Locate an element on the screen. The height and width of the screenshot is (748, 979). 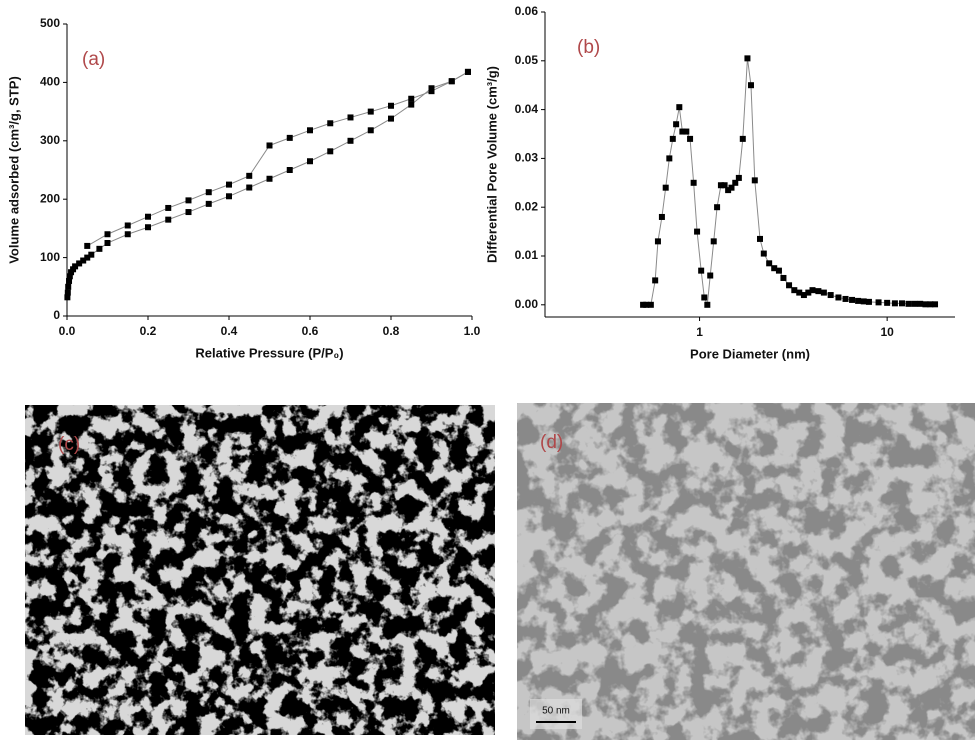
y-tick-label: 0.00 is located at coordinates (527, 304).